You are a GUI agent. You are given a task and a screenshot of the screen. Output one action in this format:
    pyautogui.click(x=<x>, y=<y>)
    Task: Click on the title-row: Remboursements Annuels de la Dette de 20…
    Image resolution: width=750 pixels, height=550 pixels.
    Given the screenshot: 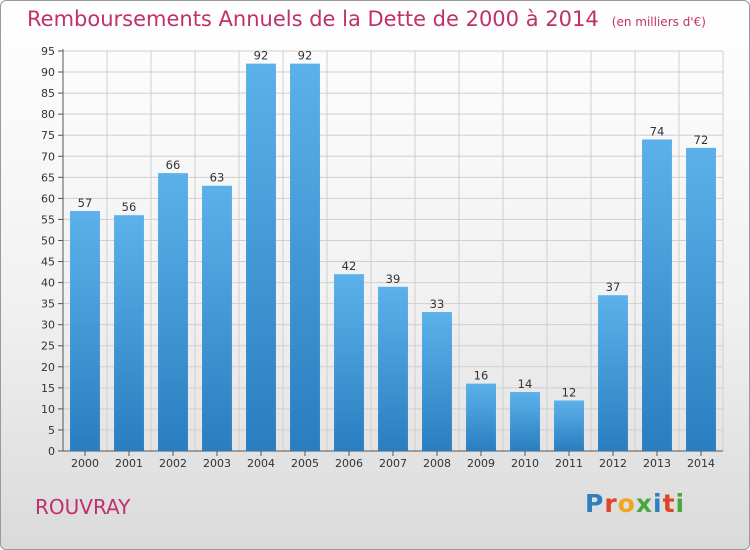 What is the action you would take?
    pyautogui.click(x=366, y=19)
    